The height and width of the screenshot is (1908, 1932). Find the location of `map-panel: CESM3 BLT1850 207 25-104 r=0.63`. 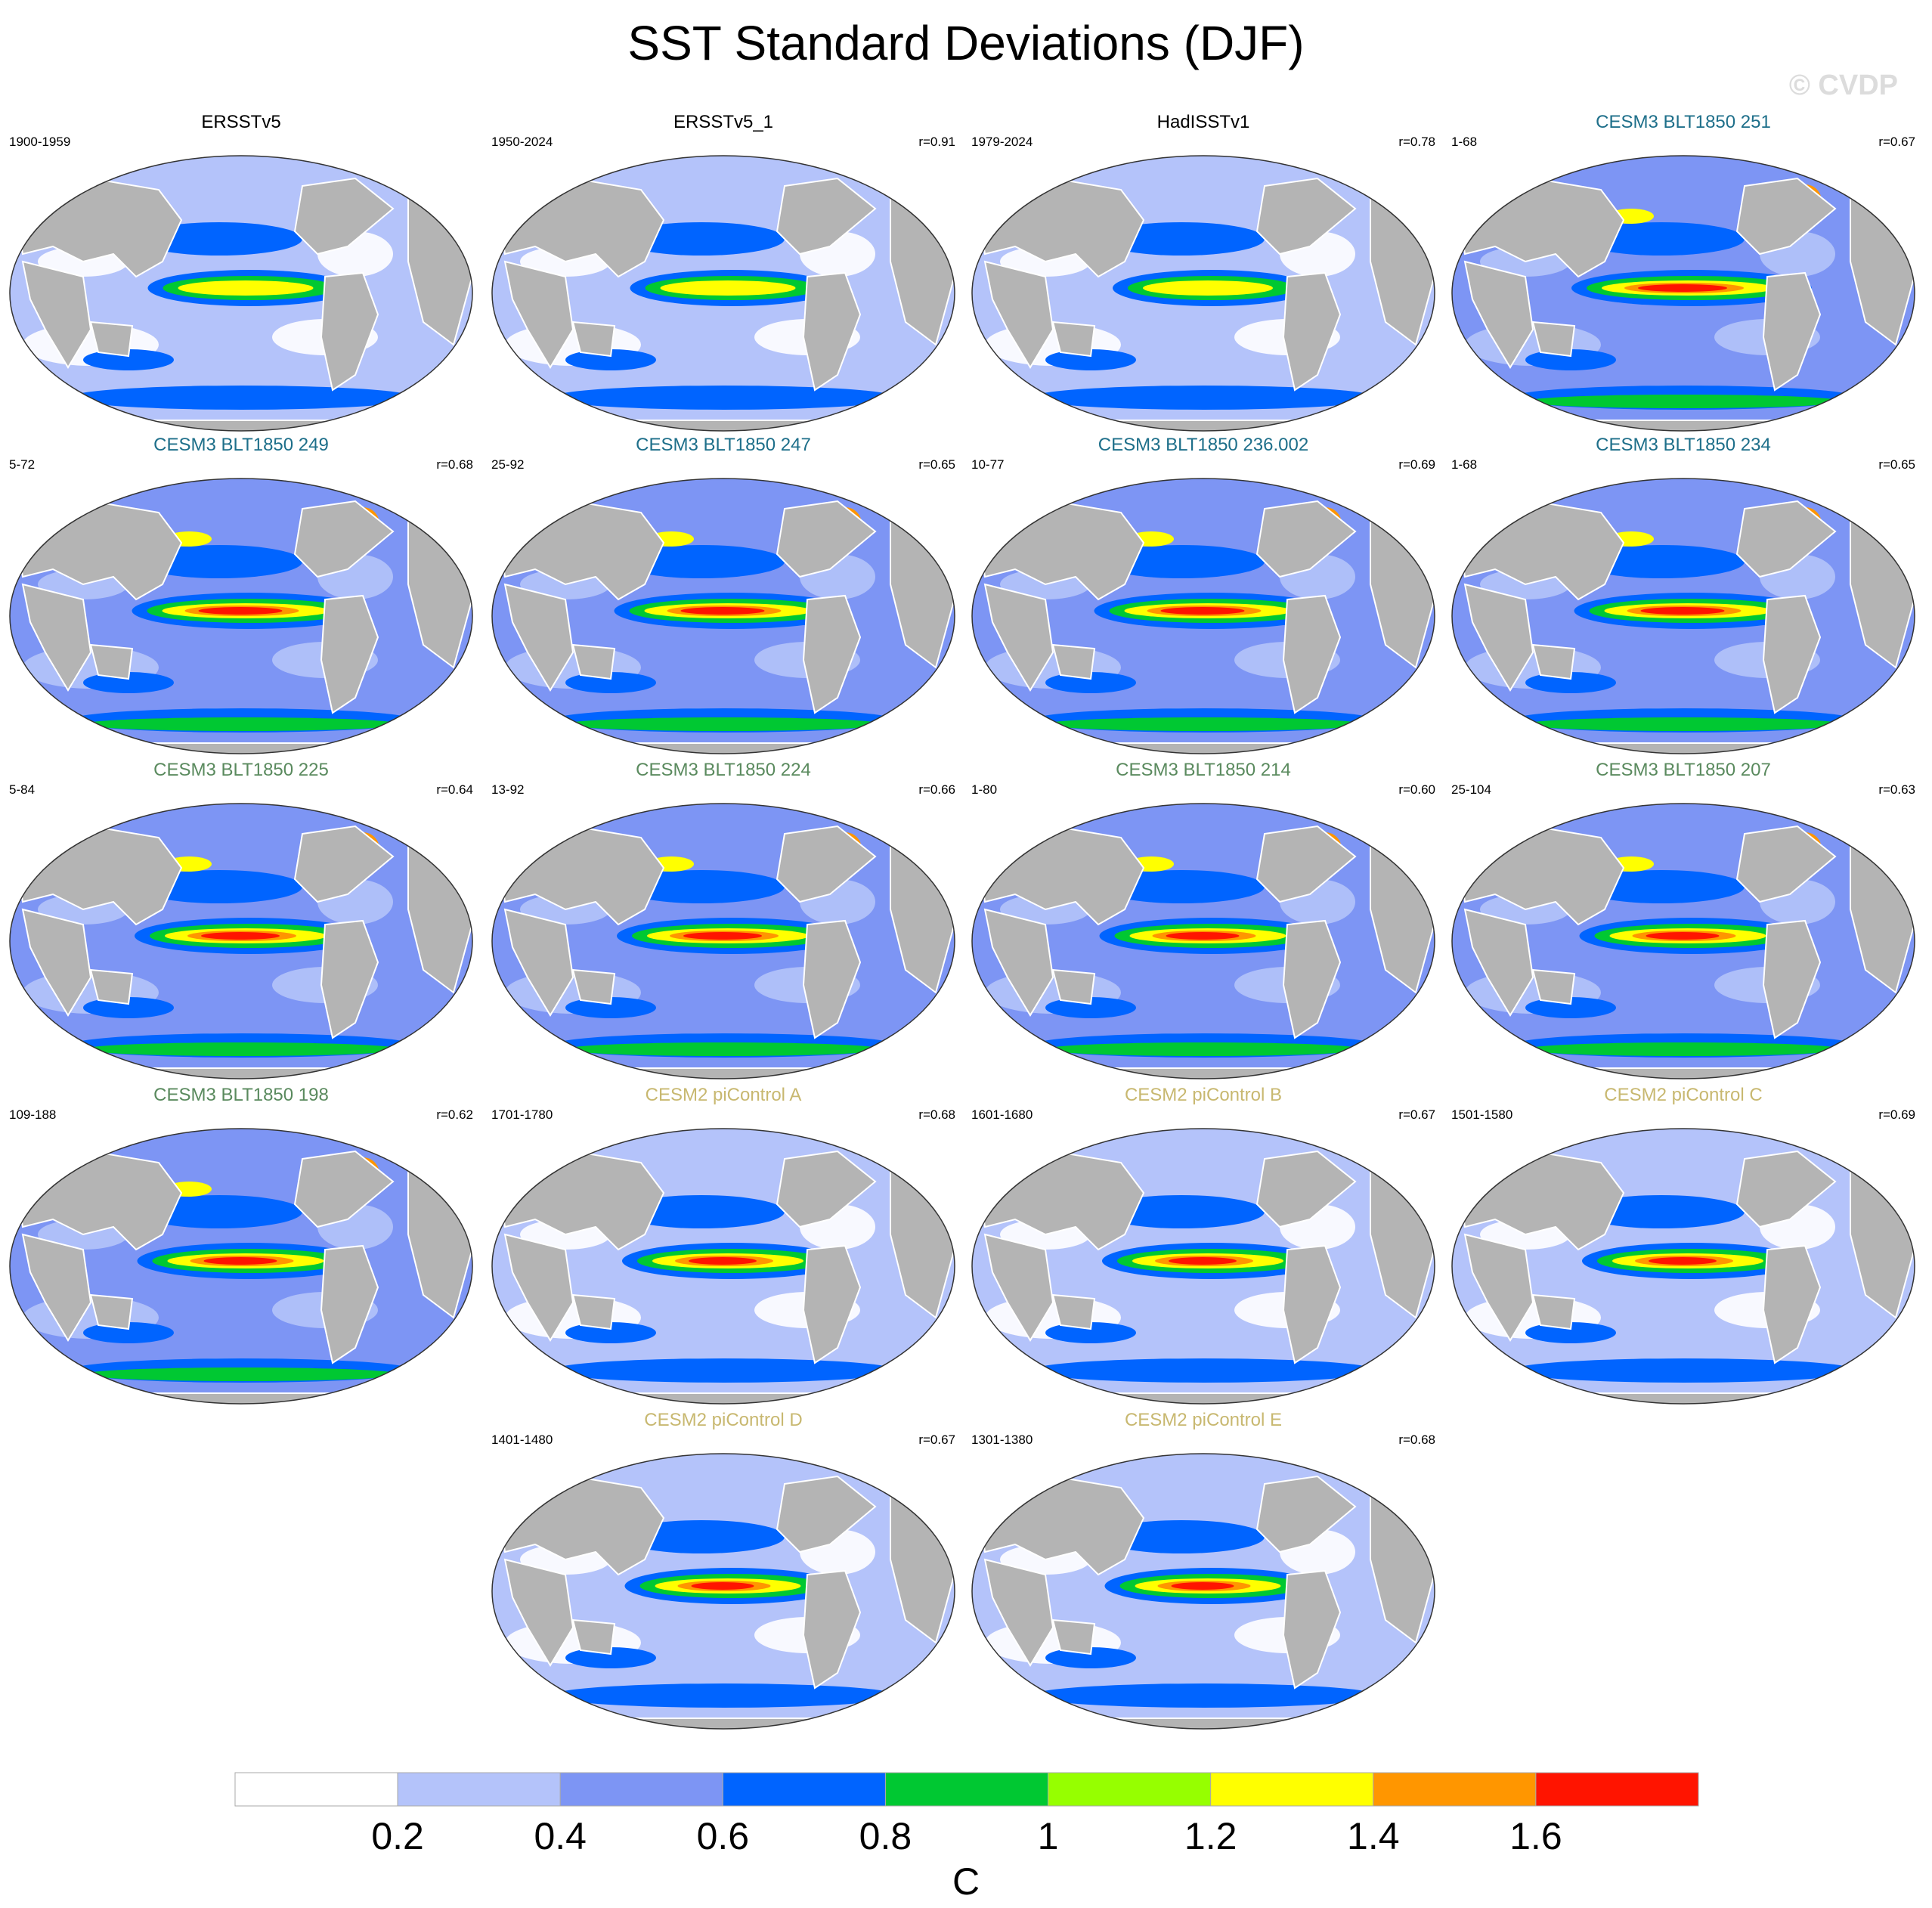

map-panel: CESM3 BLT1850 207 25-104 r=0.63 is located at coordinates (1683, 923).